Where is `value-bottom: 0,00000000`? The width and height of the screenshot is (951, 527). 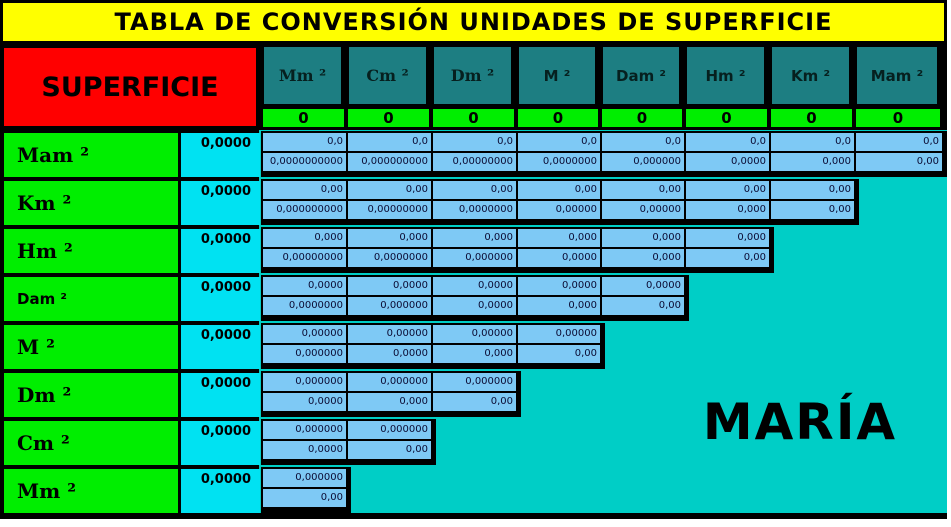
value-bottom: 0,00000000 is located at coordinates (312, 257).